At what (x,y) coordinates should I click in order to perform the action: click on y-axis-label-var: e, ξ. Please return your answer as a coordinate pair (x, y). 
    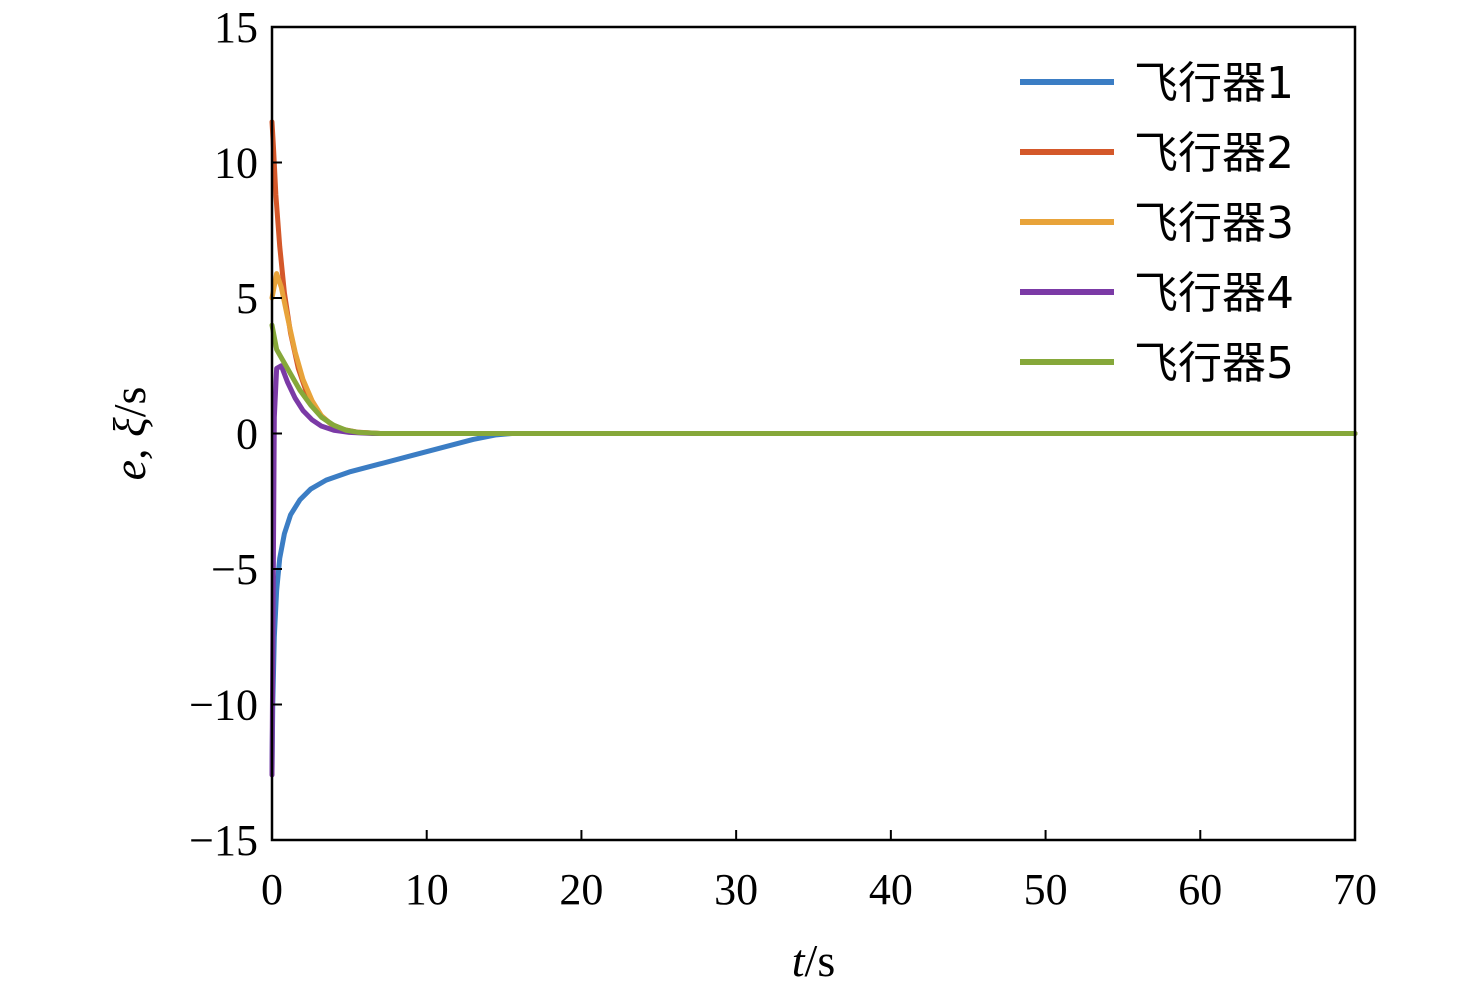
    Looking at the image, I should click on (129, 448).